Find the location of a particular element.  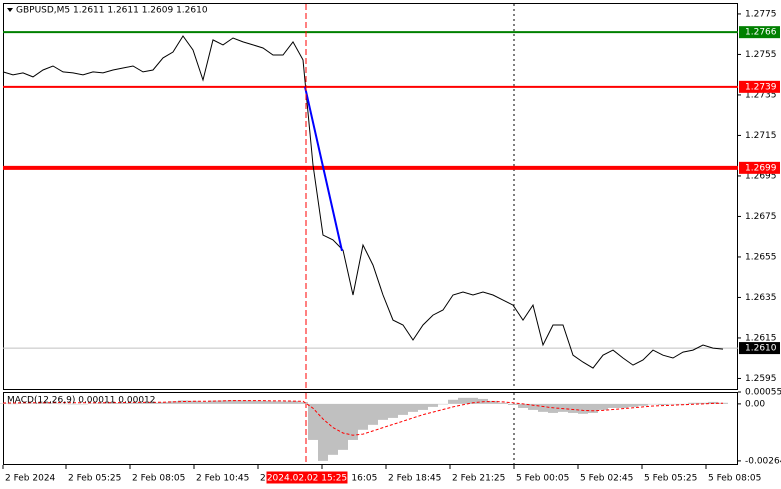

macd-panel is located at coordinates (370, 428).